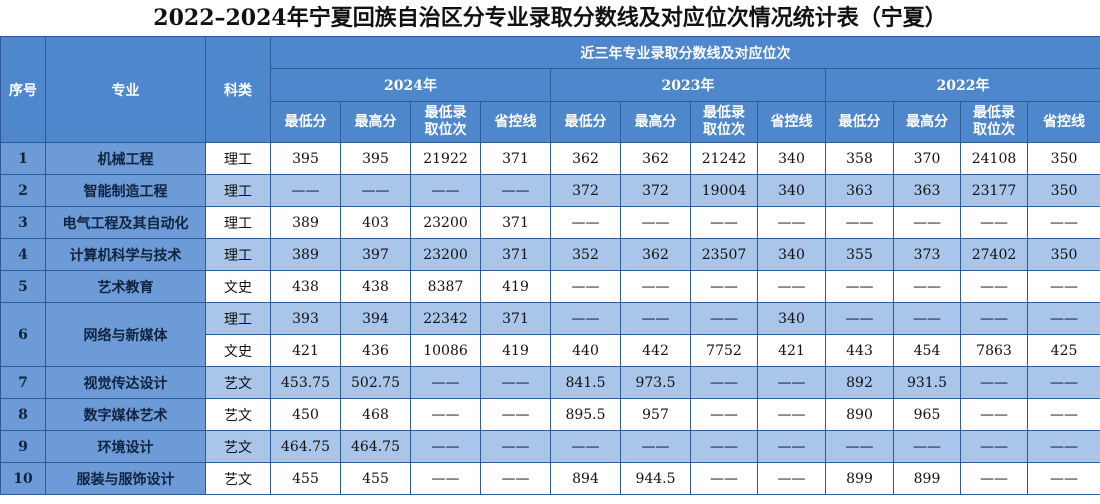  Describe the element at coordinates (125, 158) in the screenshot. I see `major-name: 机械工程` at that location.